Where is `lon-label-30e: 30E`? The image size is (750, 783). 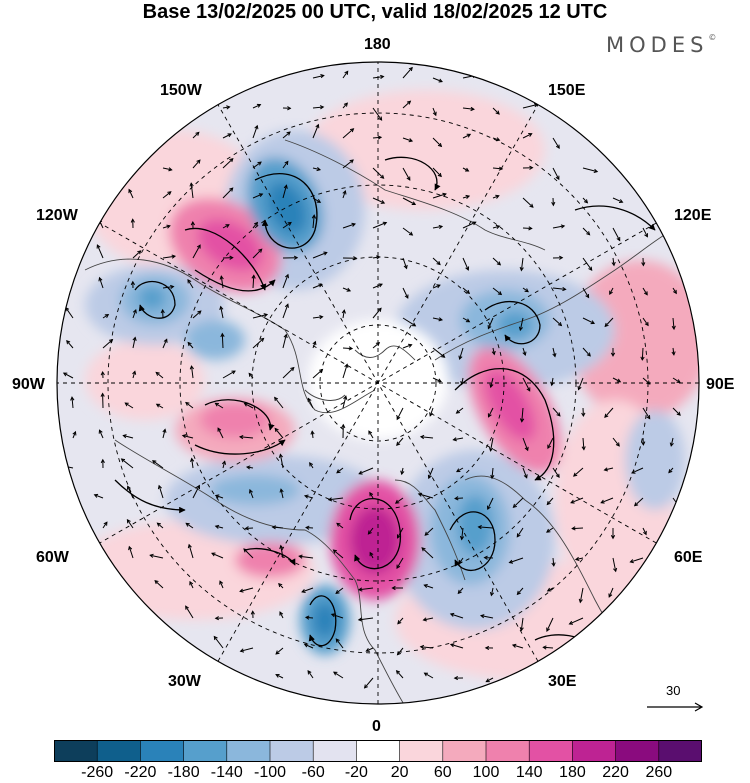
lon-label-30e: 30E is located at coordinates (562, 681).